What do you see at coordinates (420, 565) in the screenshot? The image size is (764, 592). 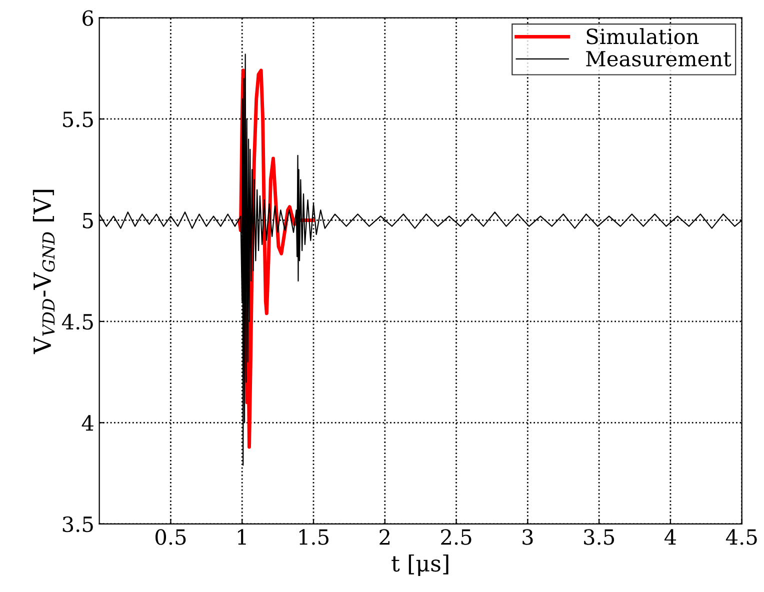 I see `x-axis-title: t [μs]` at bounding box center [420, 565].